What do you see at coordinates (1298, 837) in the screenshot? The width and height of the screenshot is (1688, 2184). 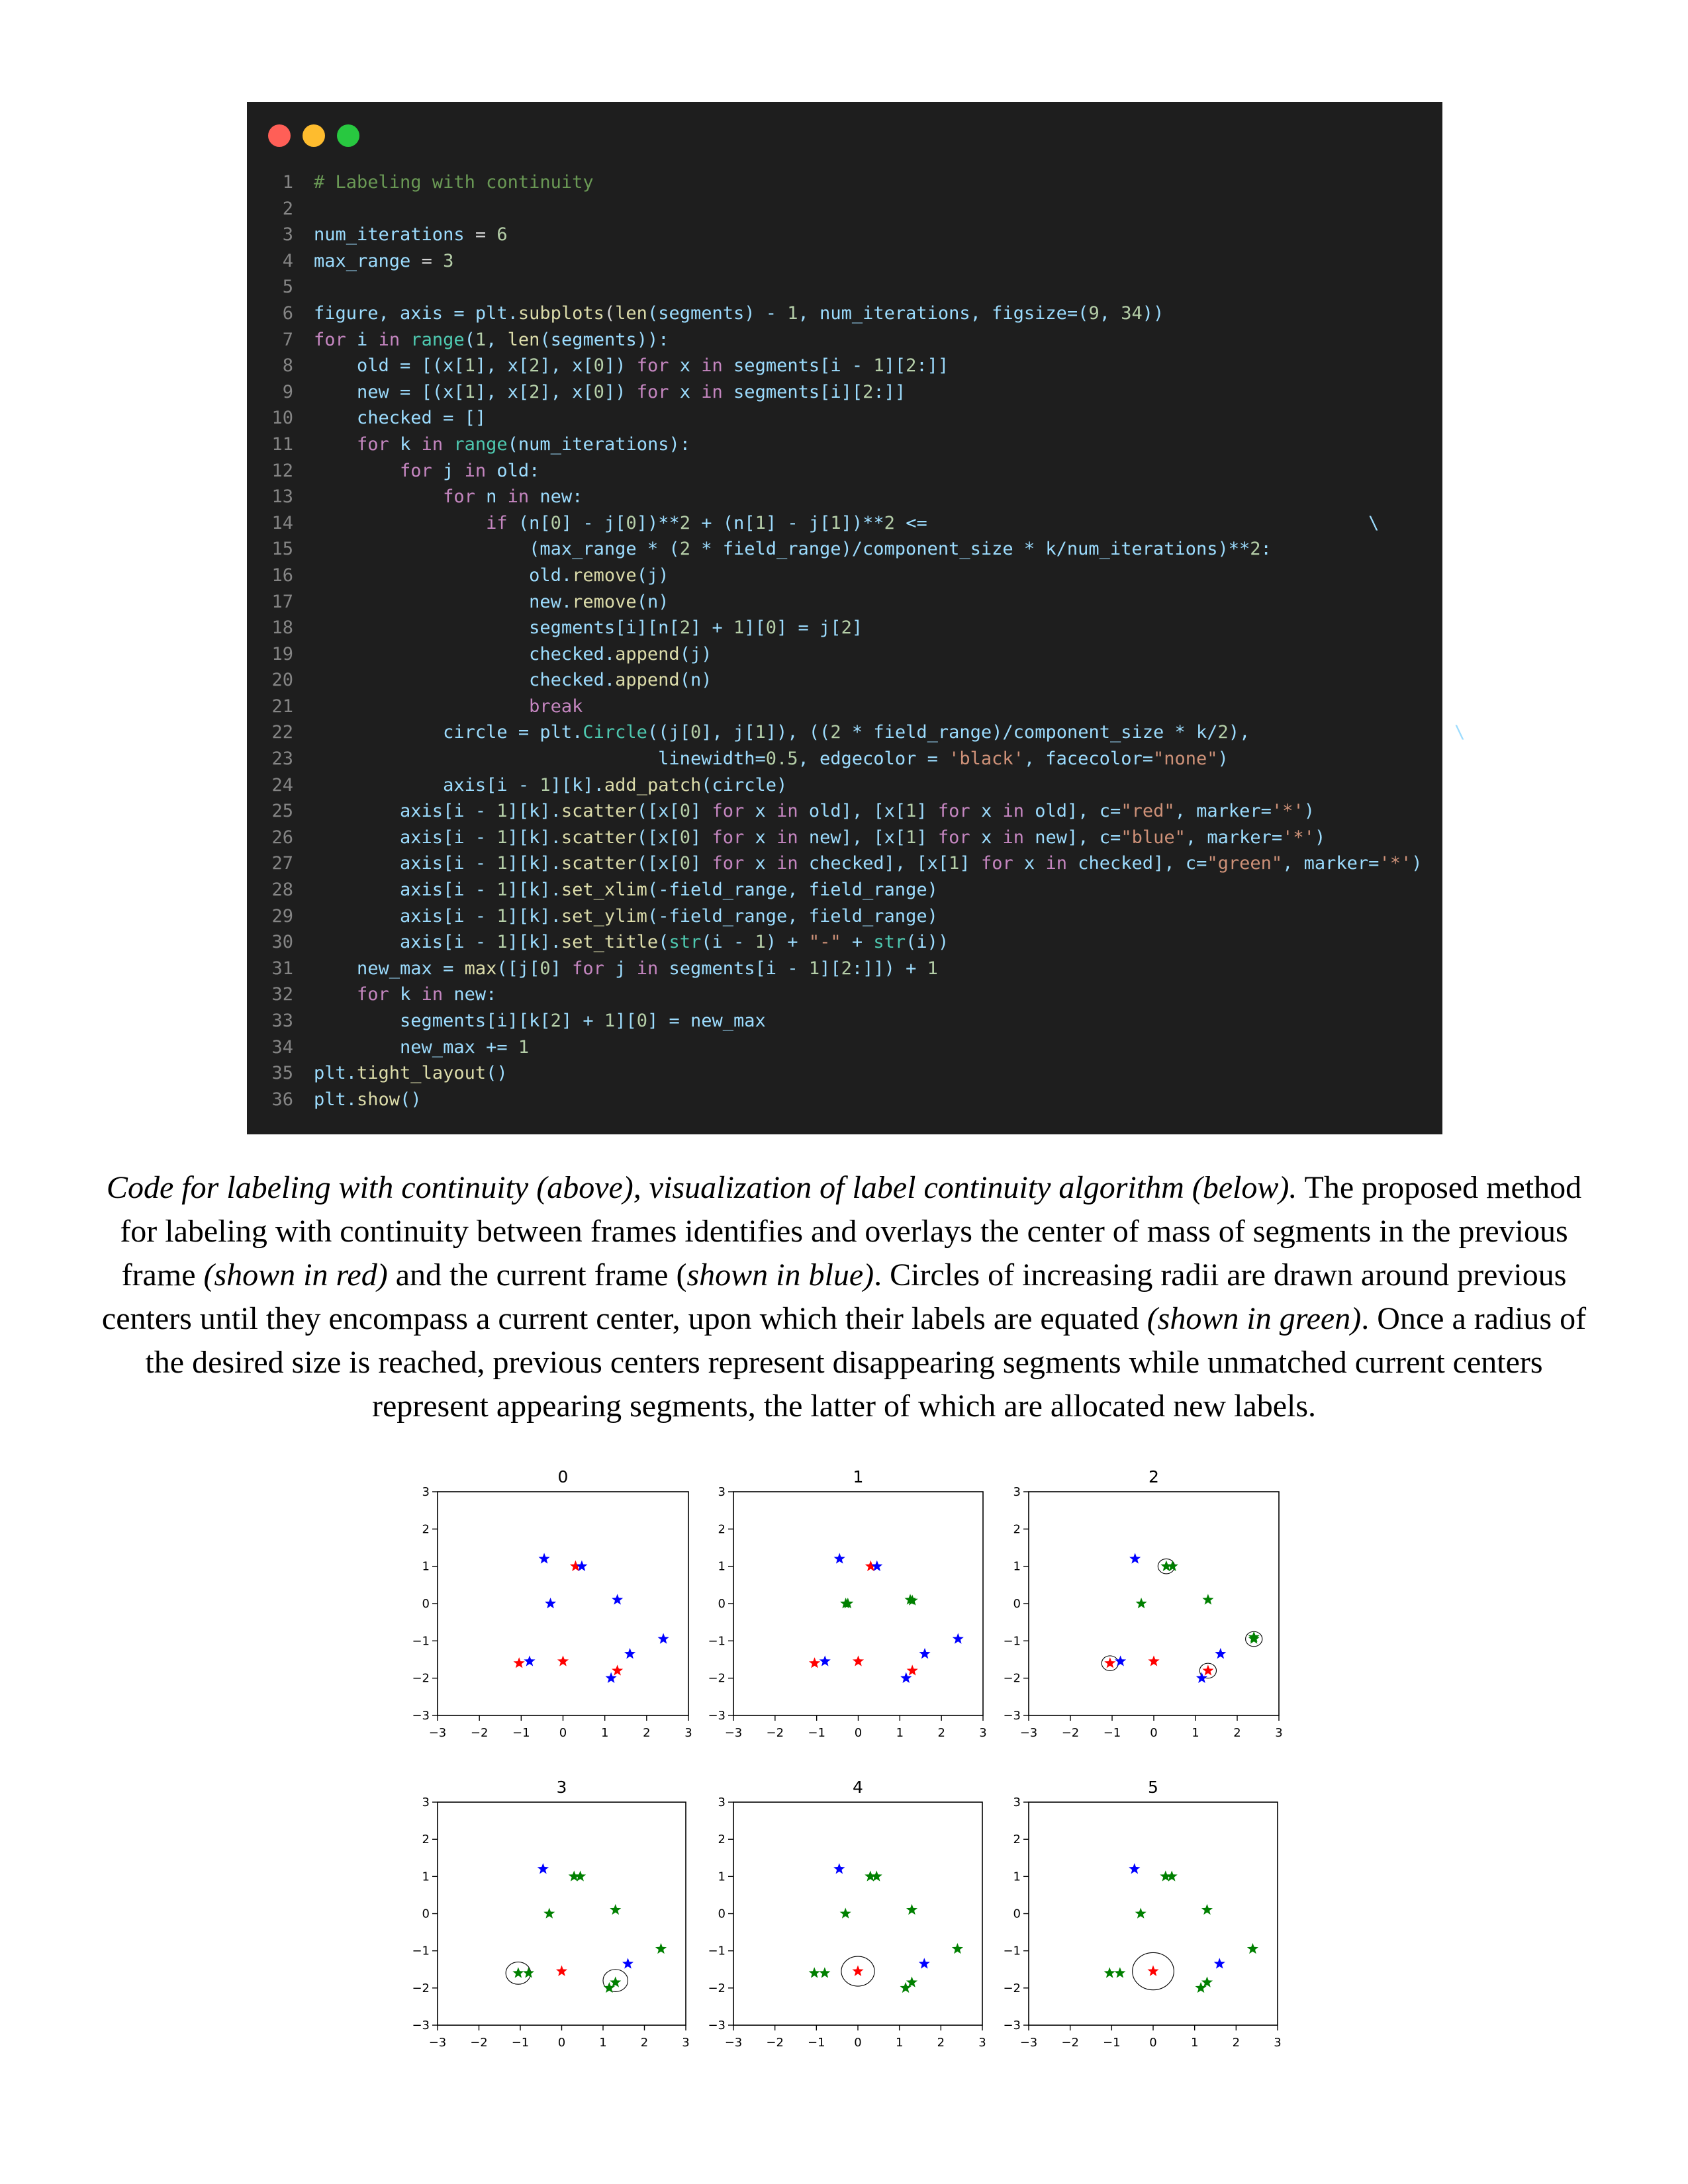 I see `code-token: '*'` at bounding box center [1298, 837].